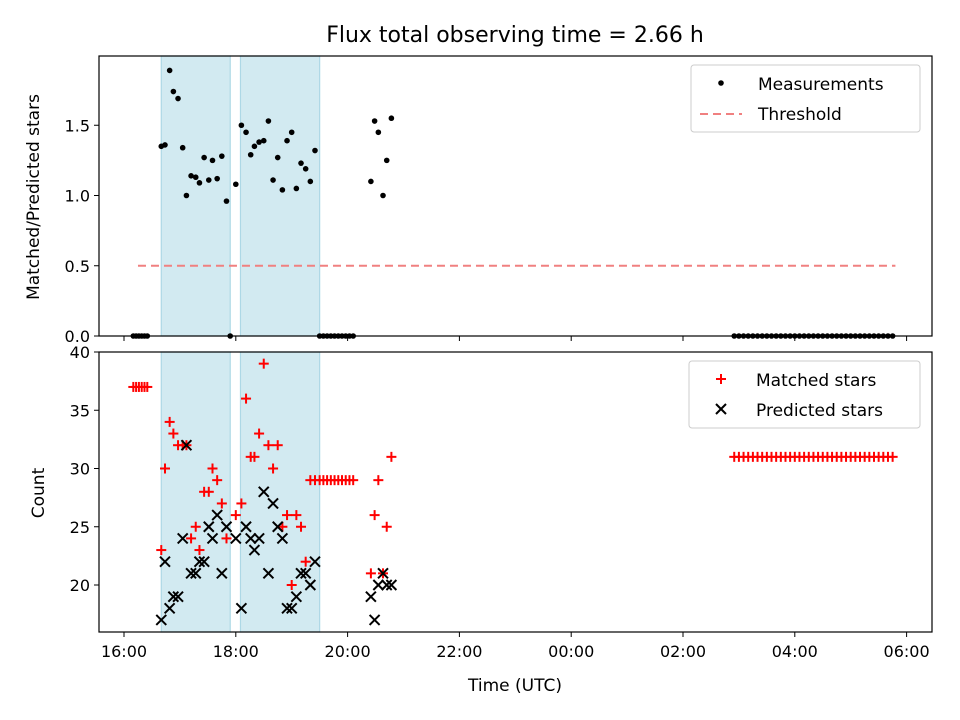  Describe the element at coordinates (571, 651) in the screenshot. I see `x-tick-label: 00:00` at that location.